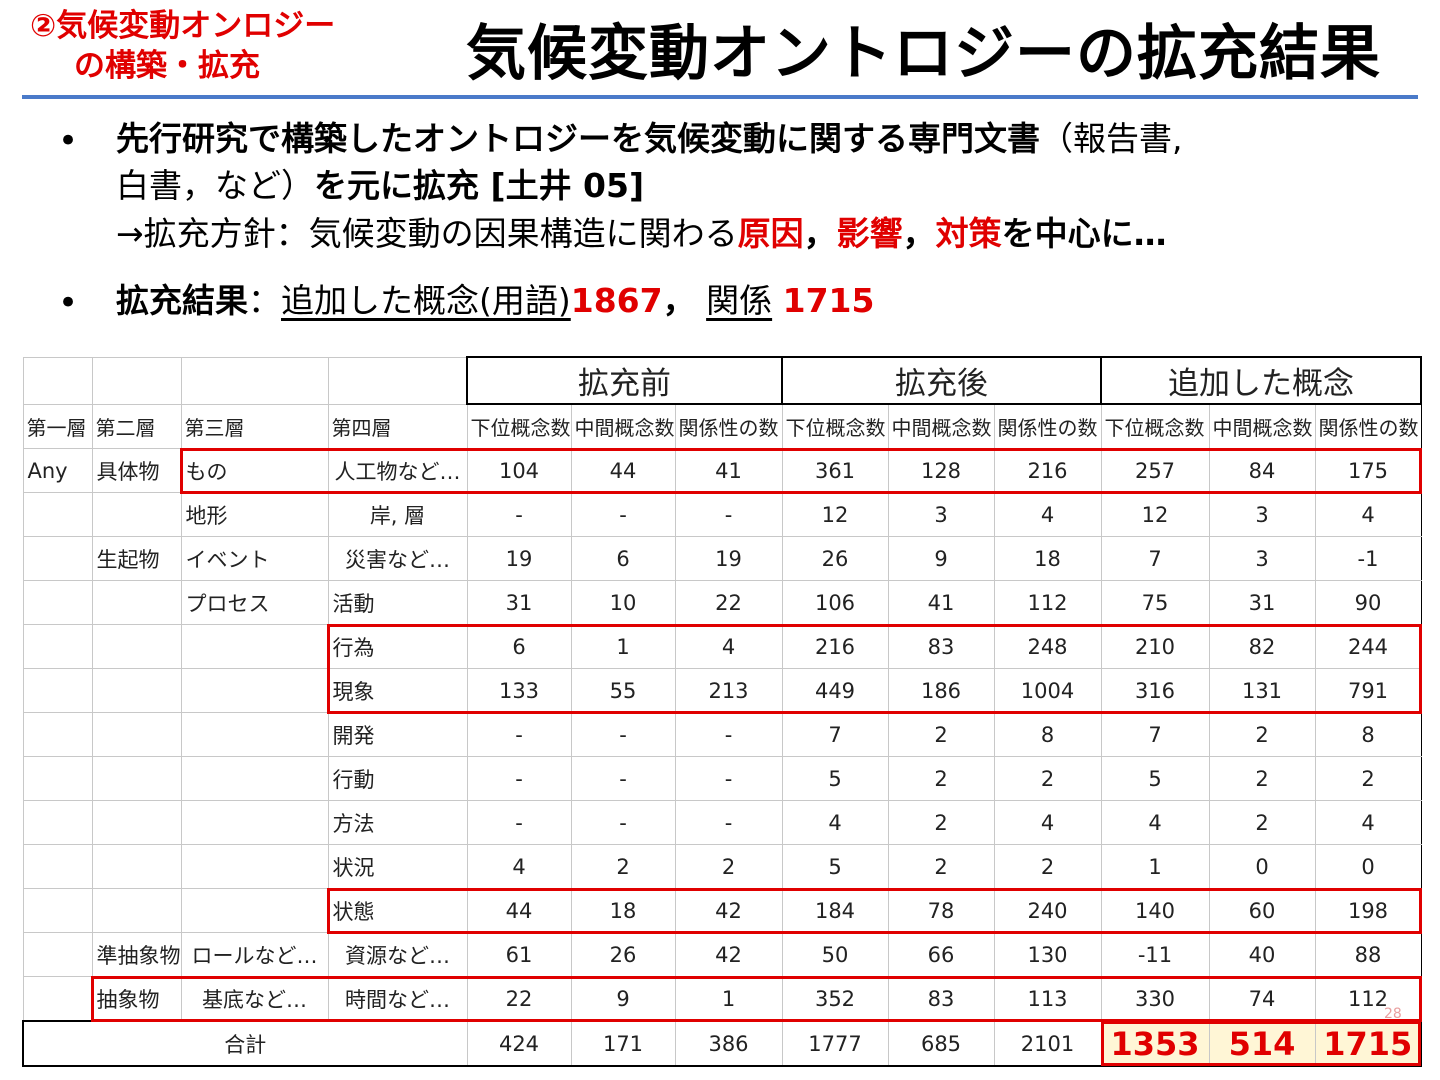 This screenshot has height=1080, width=1440. I want to click on layer-2-cell: 生起物, so click(136, 558).